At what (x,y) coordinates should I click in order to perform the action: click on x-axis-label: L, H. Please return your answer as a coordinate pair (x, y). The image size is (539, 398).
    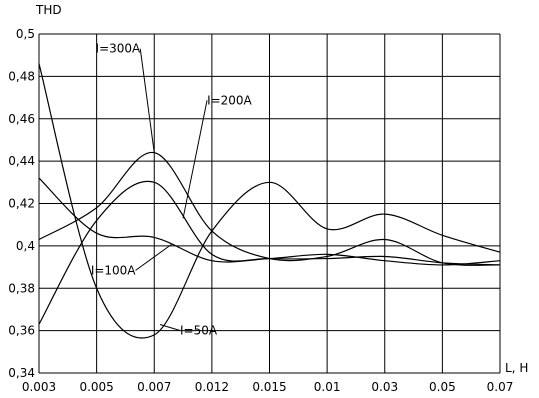
    Looking at the image, I should click on (516, 368).